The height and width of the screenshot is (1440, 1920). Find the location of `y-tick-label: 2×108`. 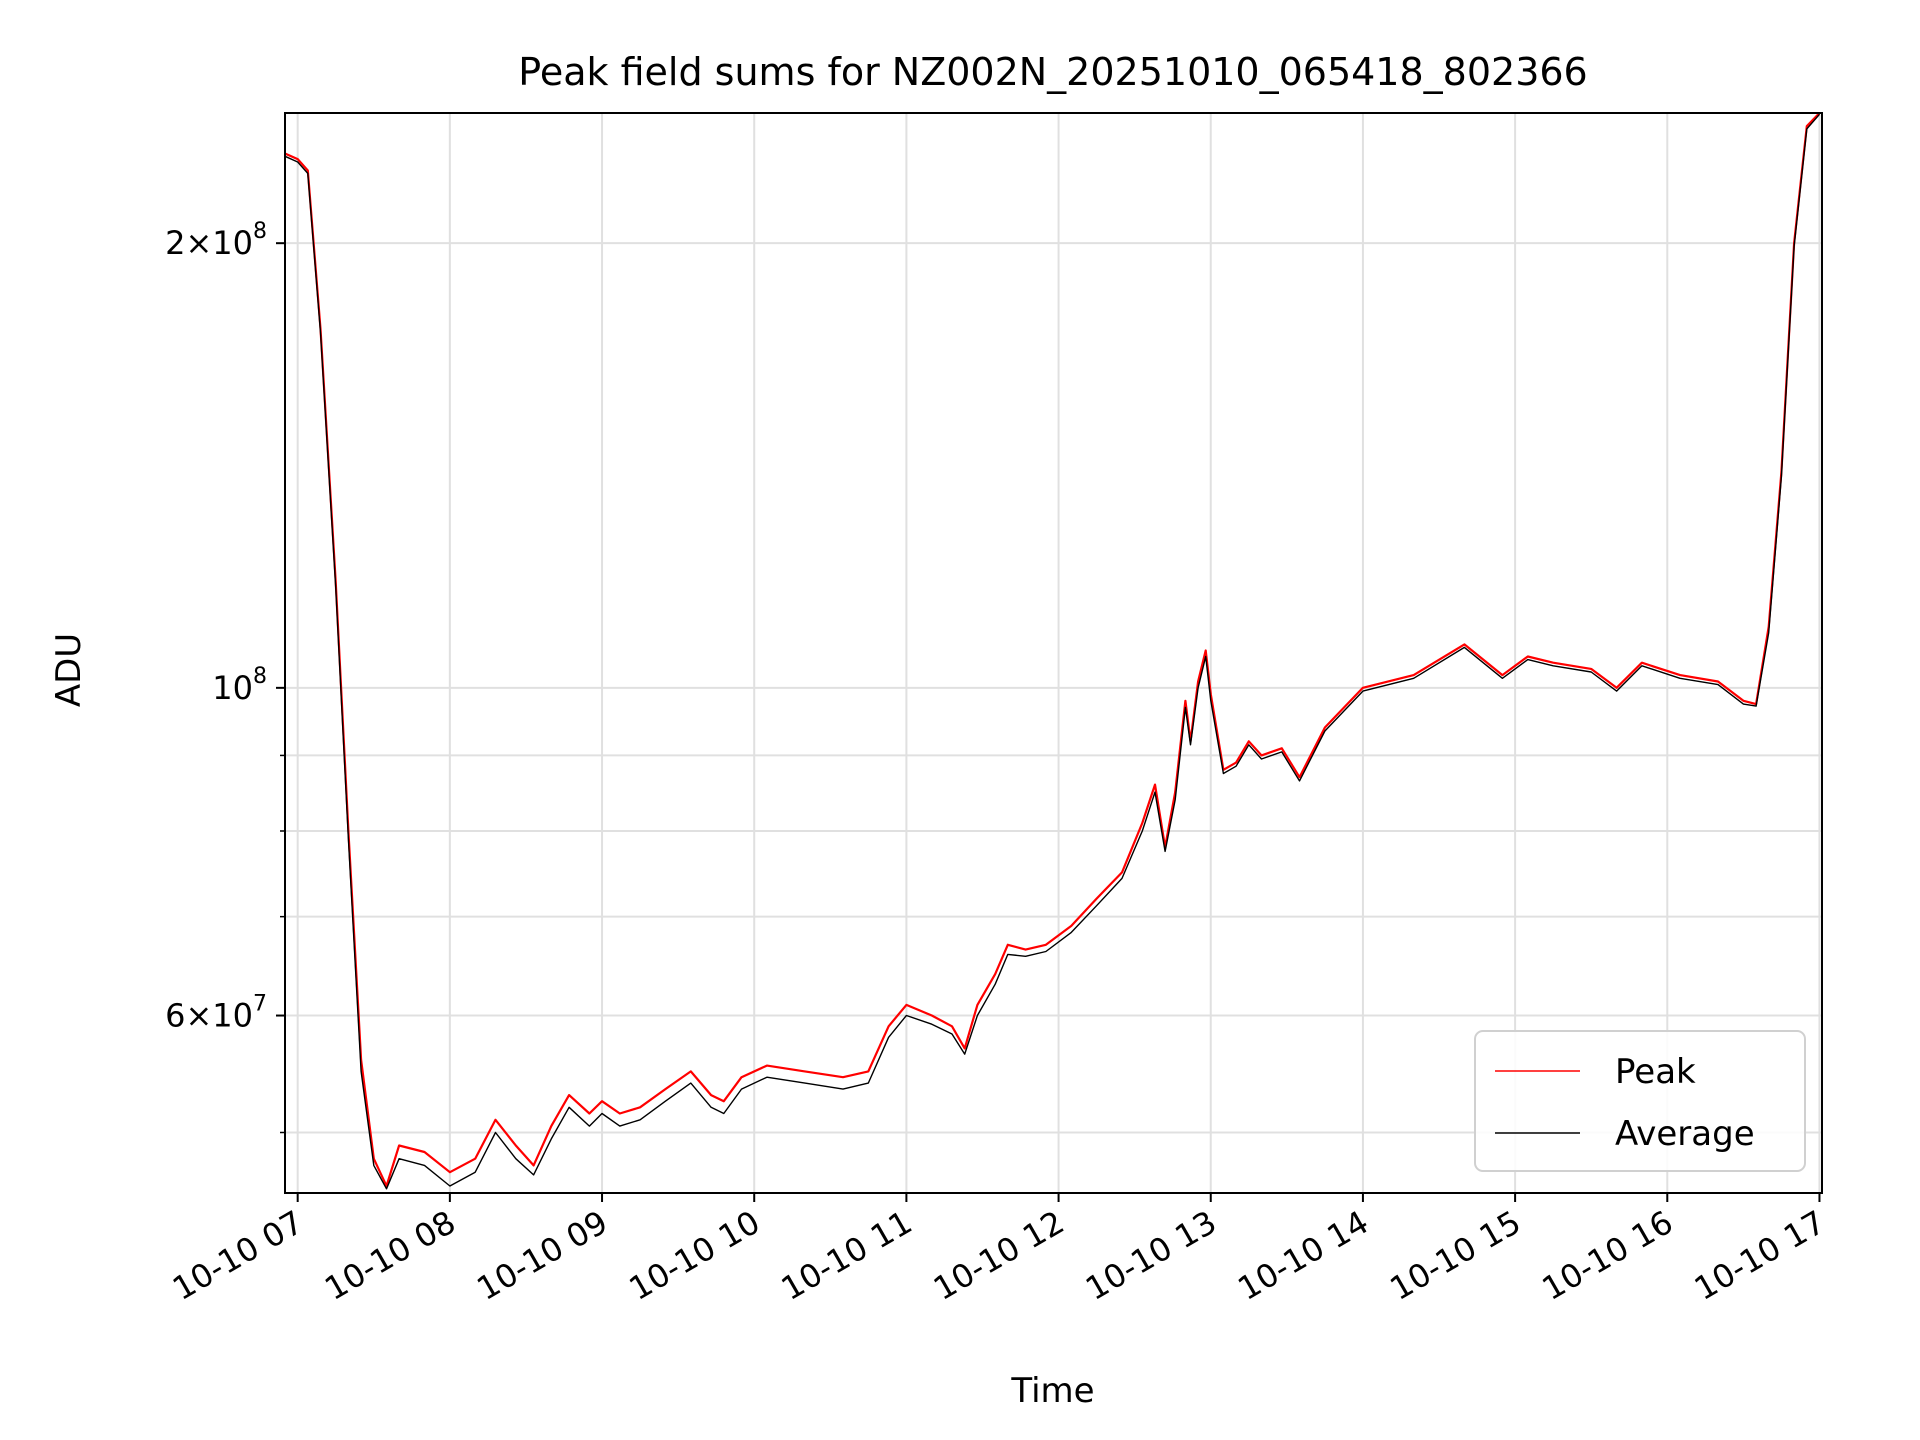

y-tick-label: 2×108 is located at coordinates (216, 240).